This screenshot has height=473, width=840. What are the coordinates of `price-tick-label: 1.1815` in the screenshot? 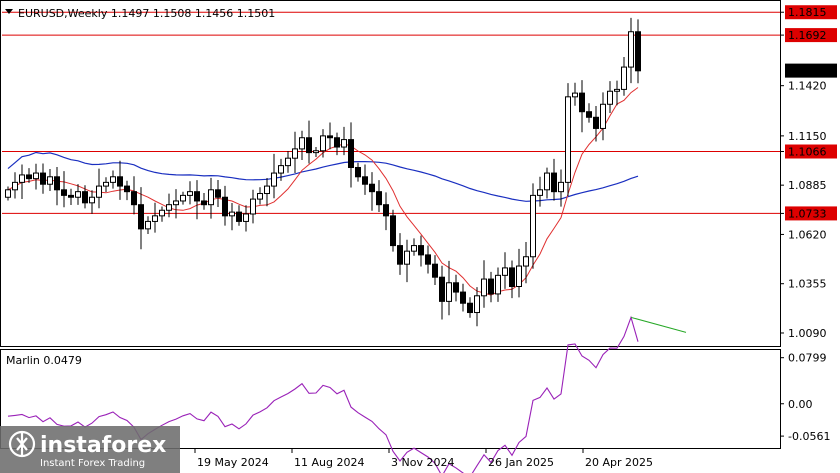 It's located at (807, 12).